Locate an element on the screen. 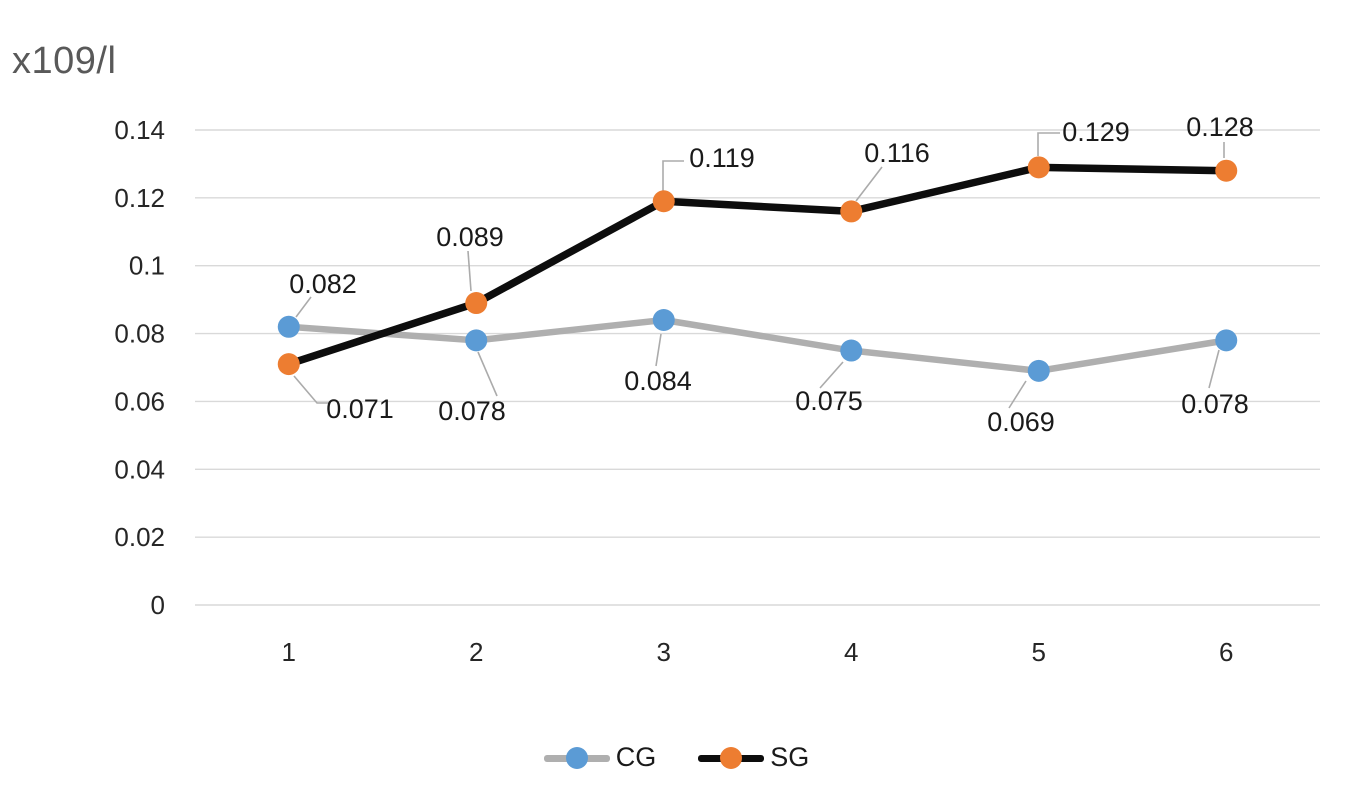 This screenshot has width=1353, height=811. x-tick-label: 3 is located at coordinates (664, 652).